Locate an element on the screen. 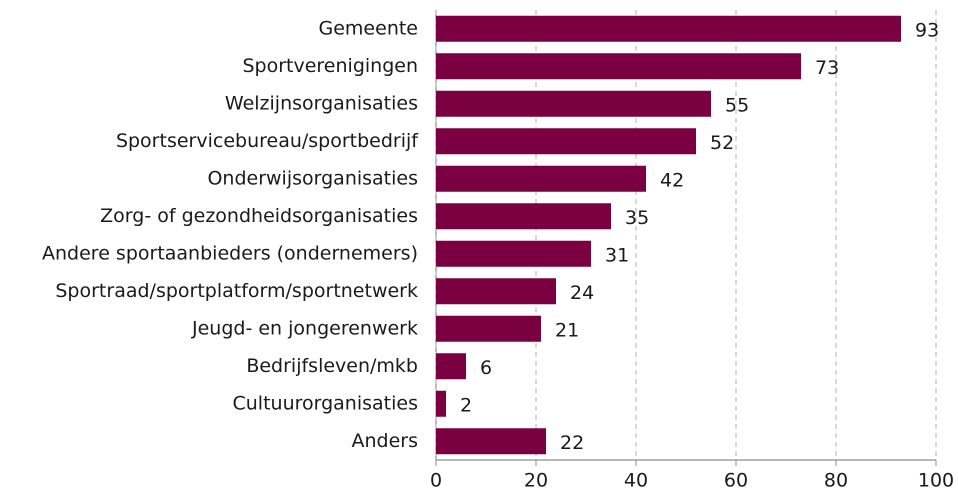 The image size is (958, 495). x-tick-label: 60 is located at coordinates (736, 481).